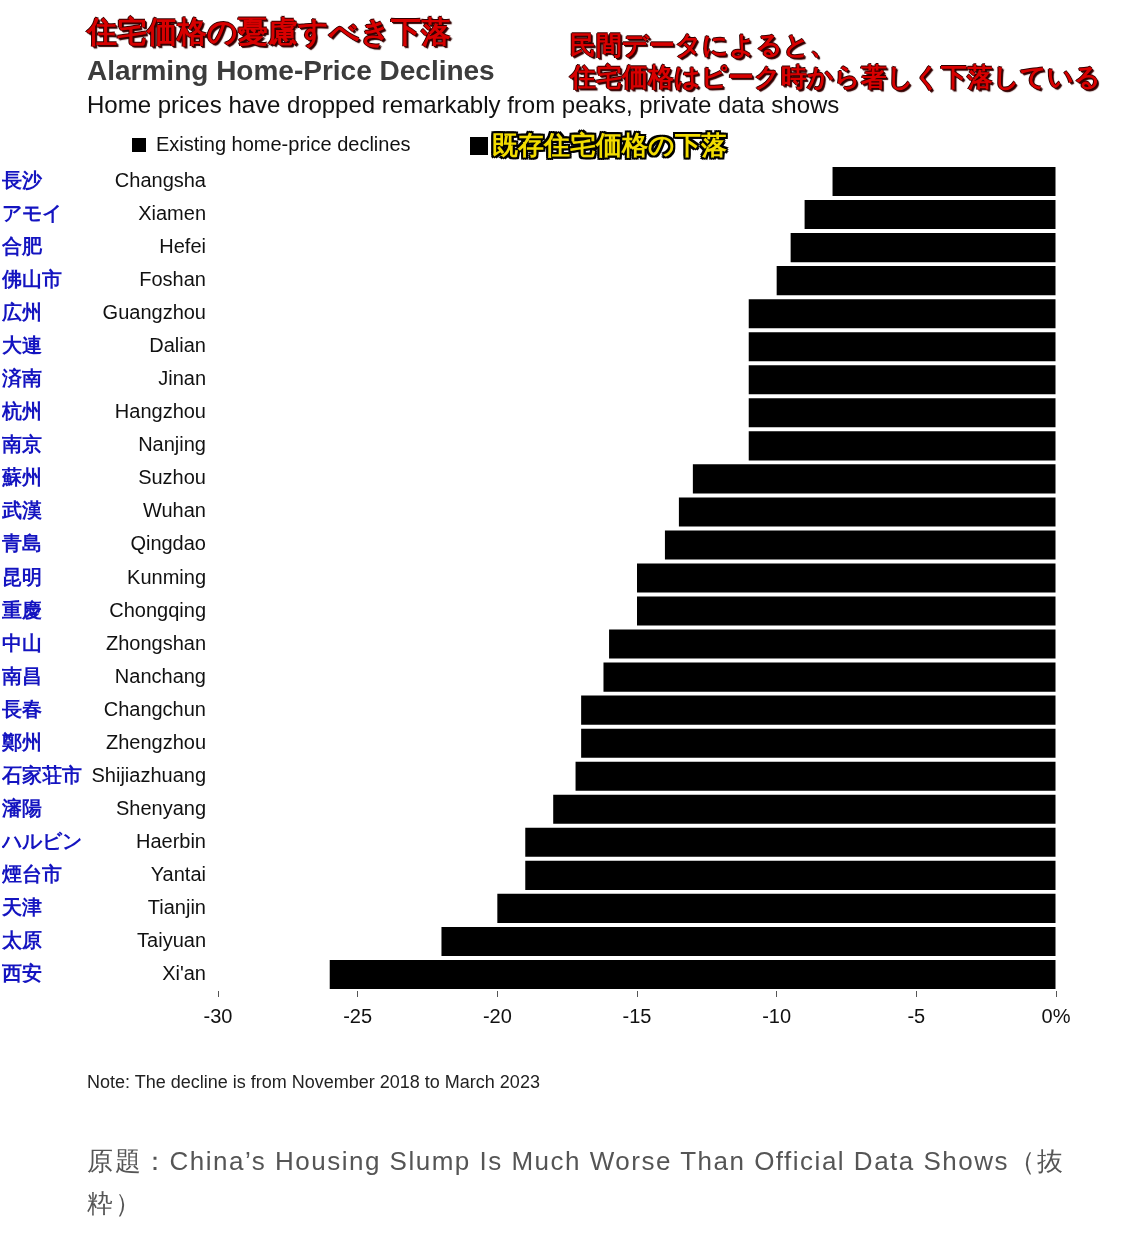  I want to click on x-tick-label: -15, so click(637, 1015).